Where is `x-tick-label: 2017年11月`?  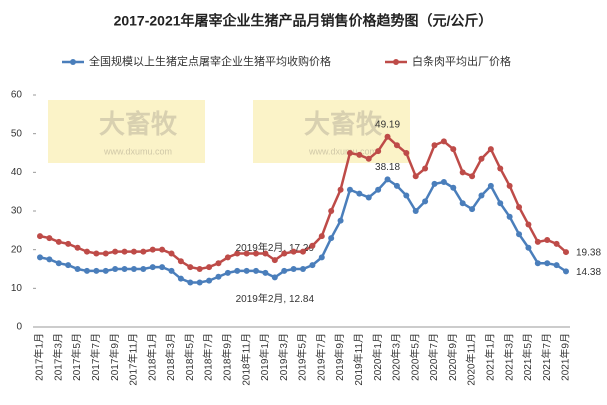 x-tick-label: 2017年11月 is located at coordinates (133, 359).